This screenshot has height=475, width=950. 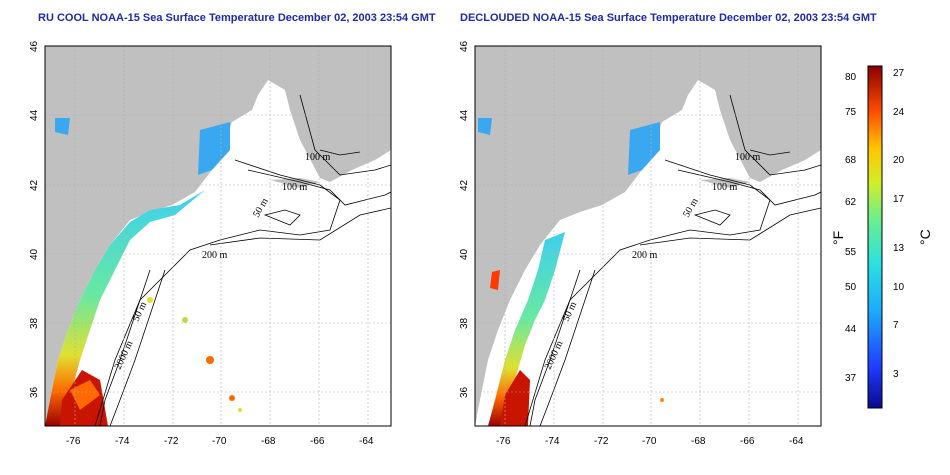 I want to click on bathymetry-contours, so click(x=345, y=135).